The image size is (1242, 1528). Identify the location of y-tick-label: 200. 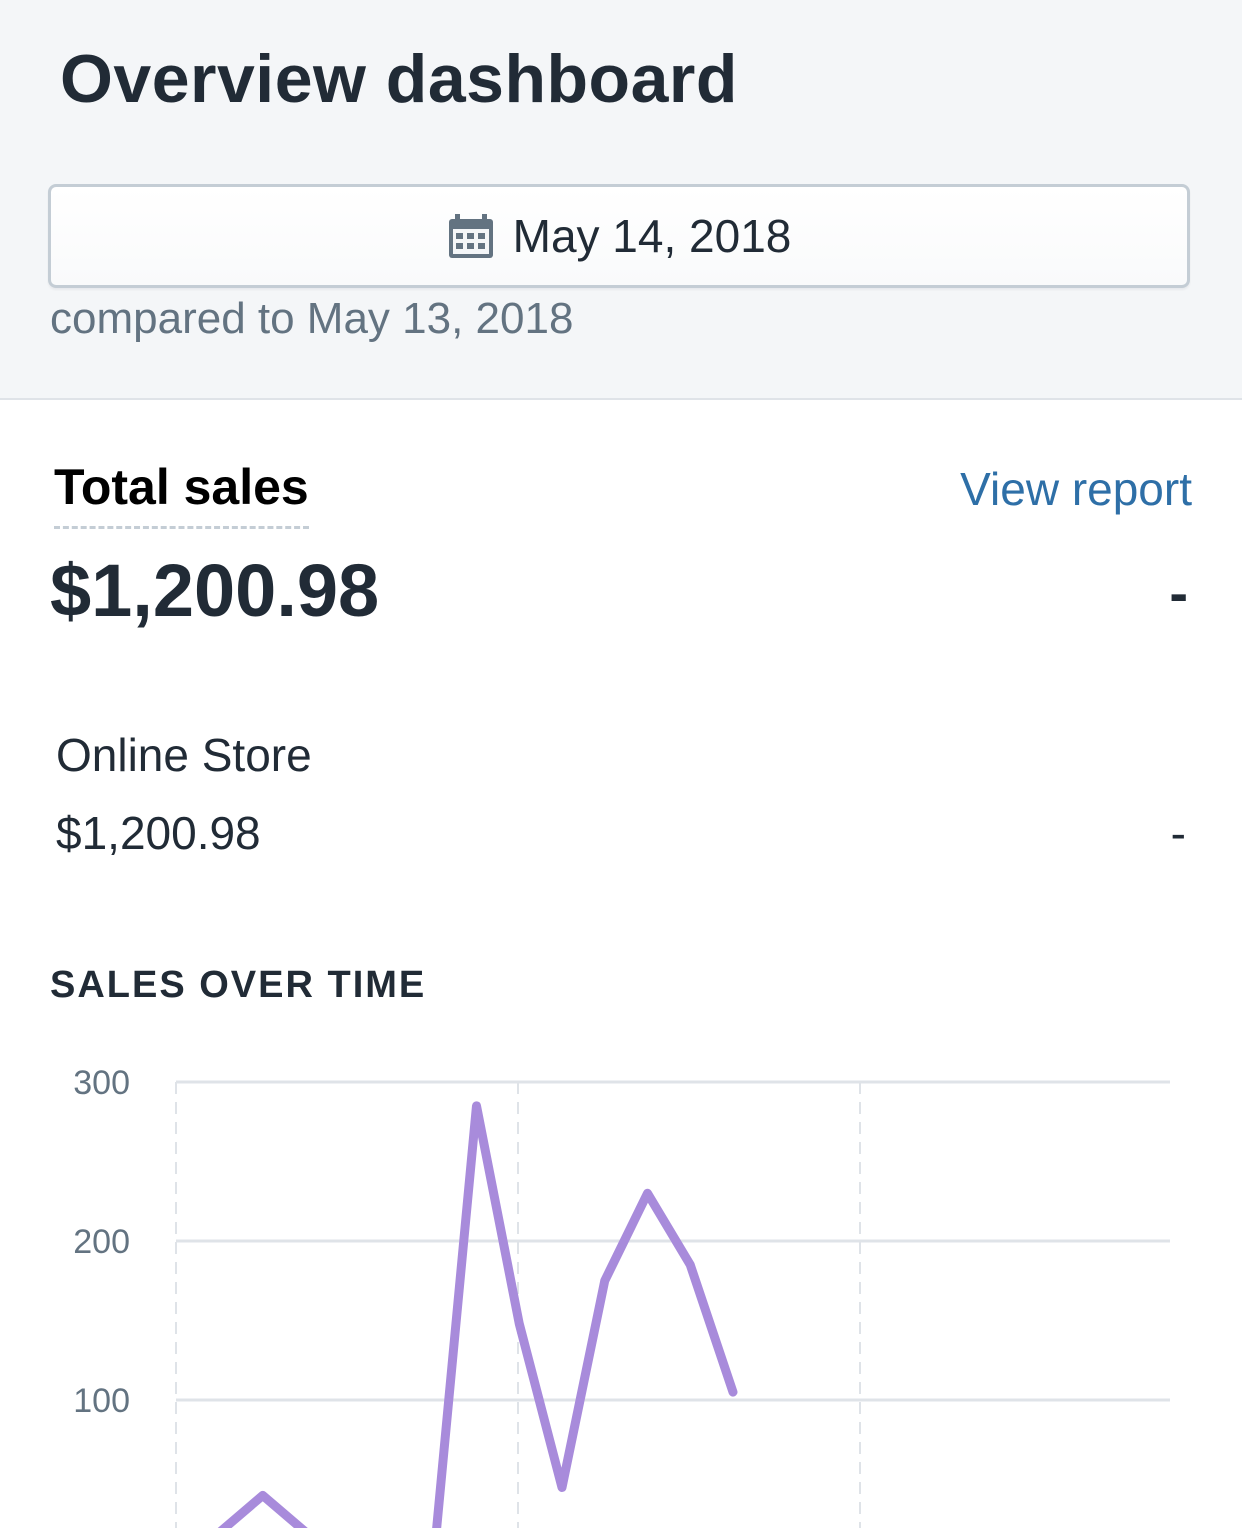
(101, 1242).